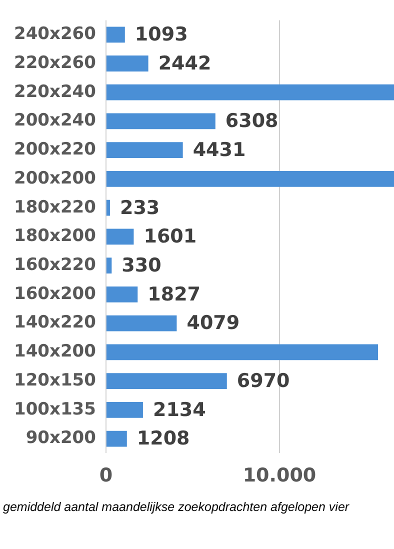  What do you see at coordinates (55, 294) in the screenshot?
I see `y-tick-label: 160x200` at bounding box center [55, 294].